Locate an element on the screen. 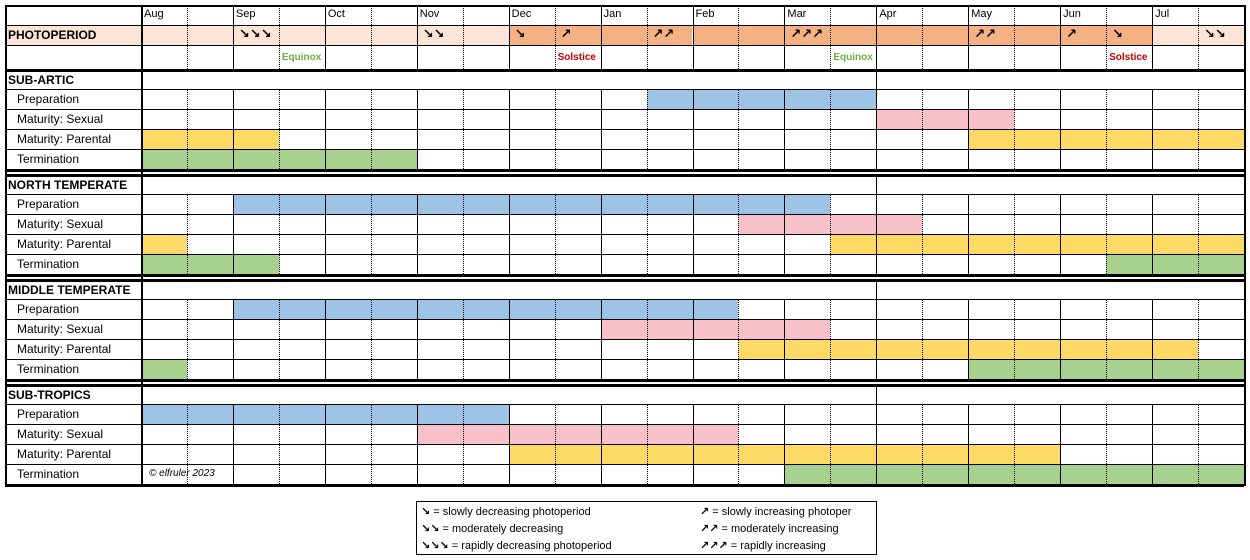 The width and height of the screenshot is (1250, 560). label-divider is located at coordinates (142, 245).